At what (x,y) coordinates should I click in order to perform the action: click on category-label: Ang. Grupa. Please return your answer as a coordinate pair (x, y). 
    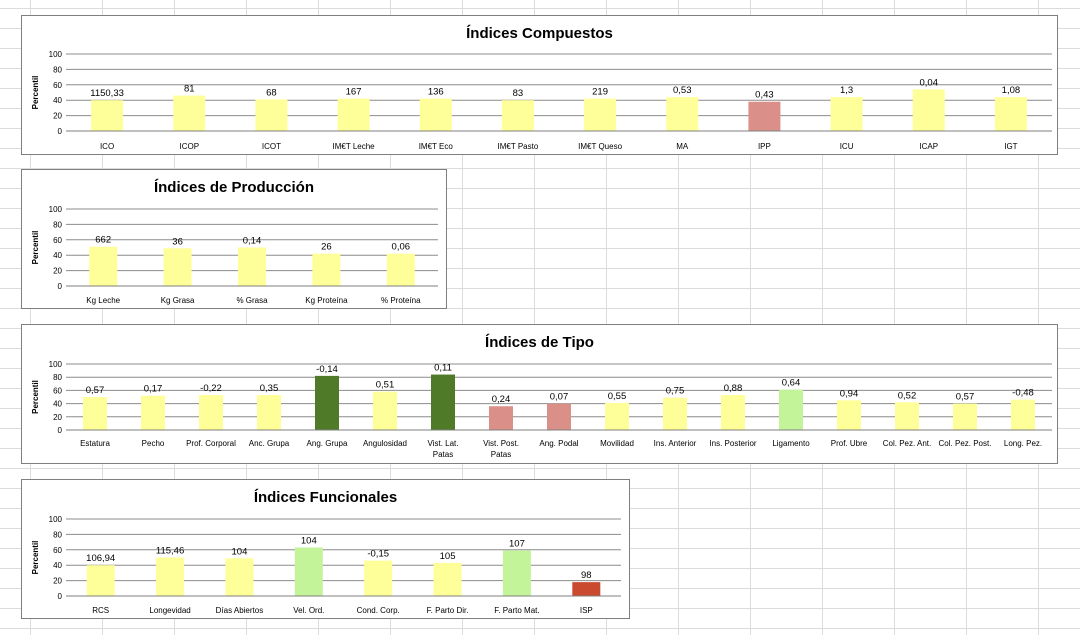
    Looking at the image, I should click on (327, 443).